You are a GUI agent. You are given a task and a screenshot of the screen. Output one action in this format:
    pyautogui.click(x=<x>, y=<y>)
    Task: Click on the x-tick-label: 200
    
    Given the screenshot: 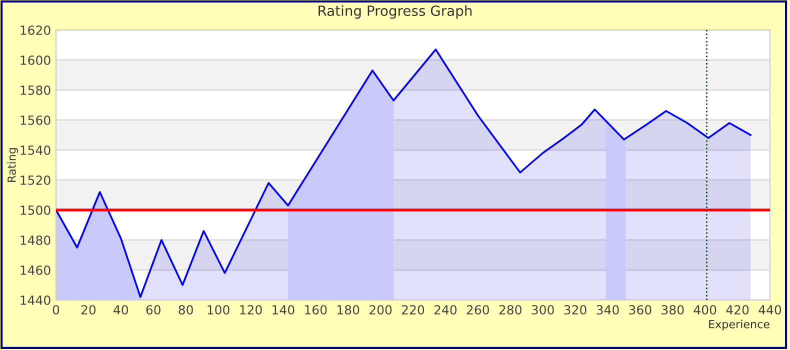 What is the action you would take?
    pyautogui.click(x=381, y=310)
    